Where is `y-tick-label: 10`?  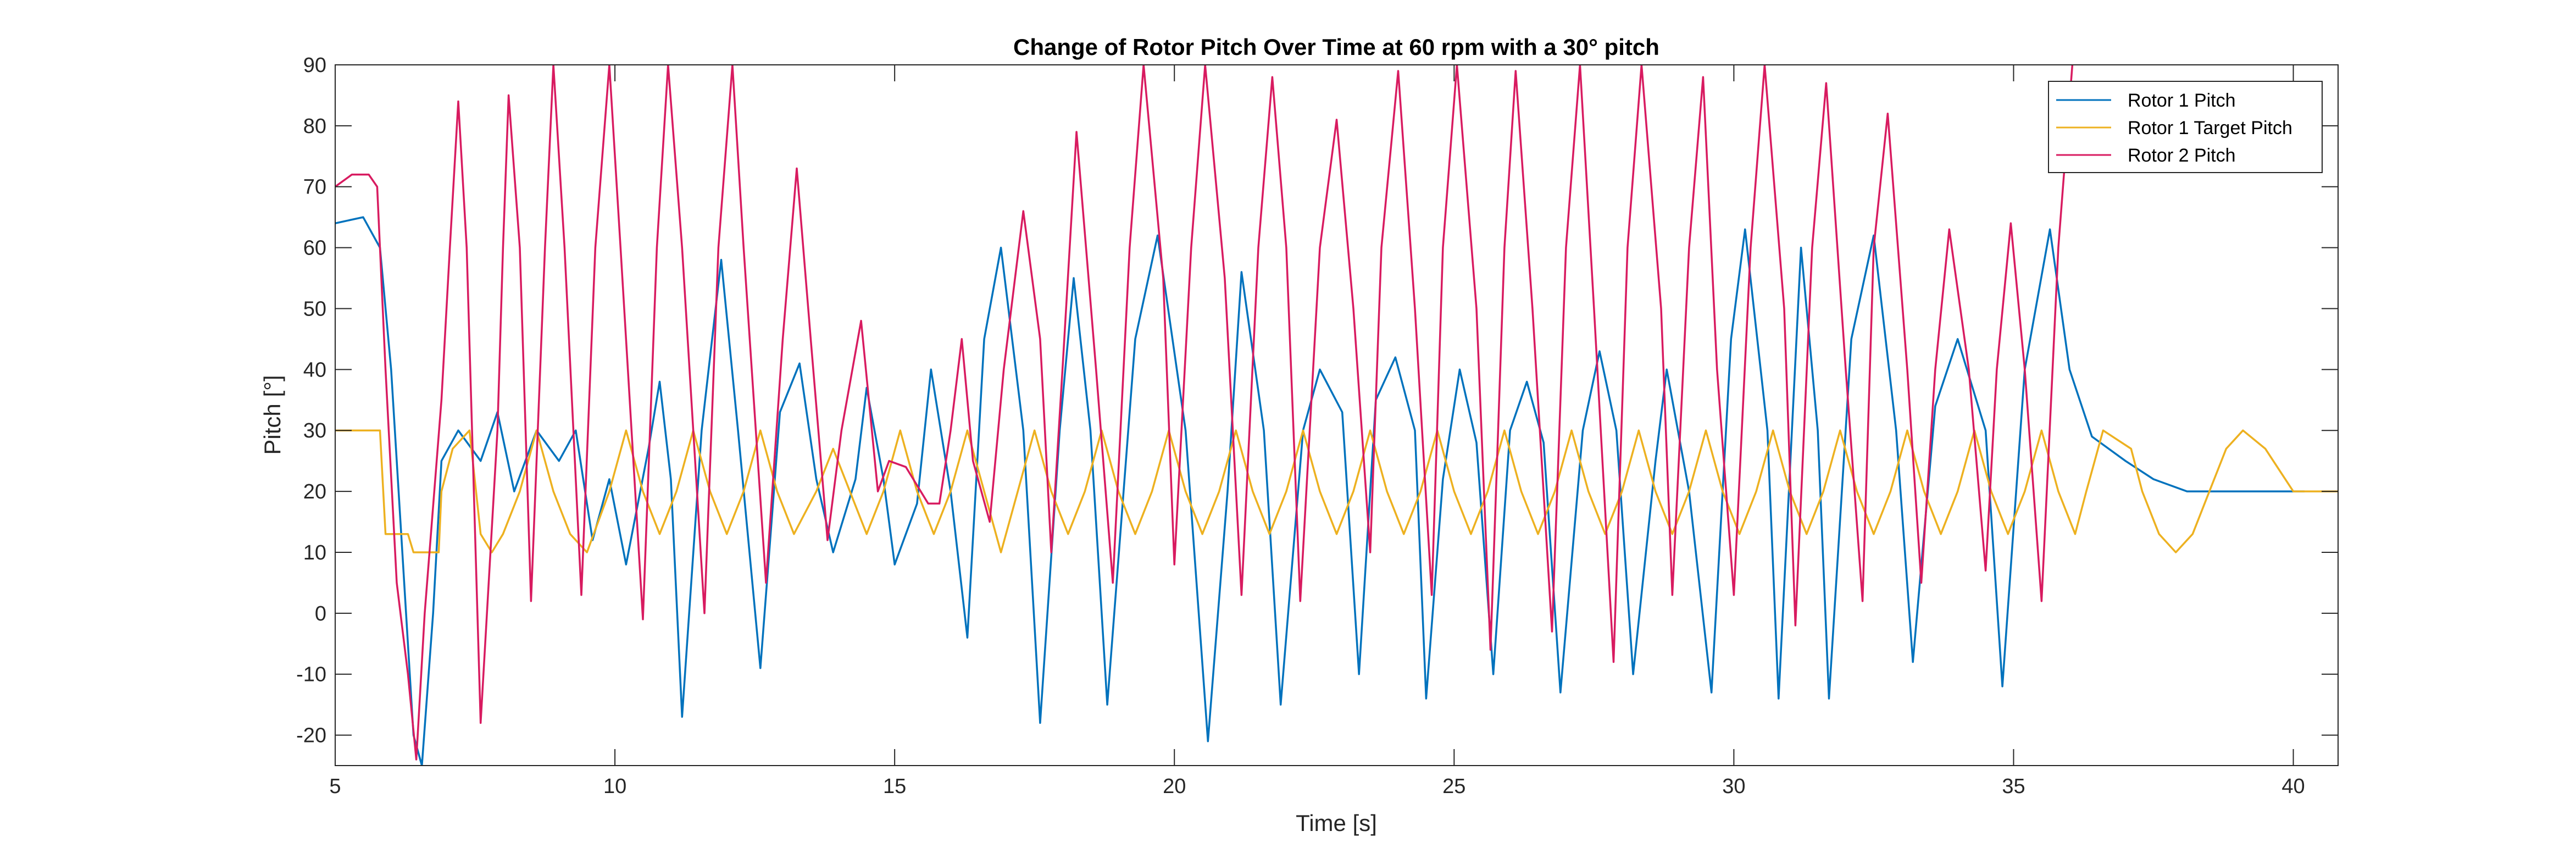
y-tick-label: 10 is located at coordinates (314, 553).